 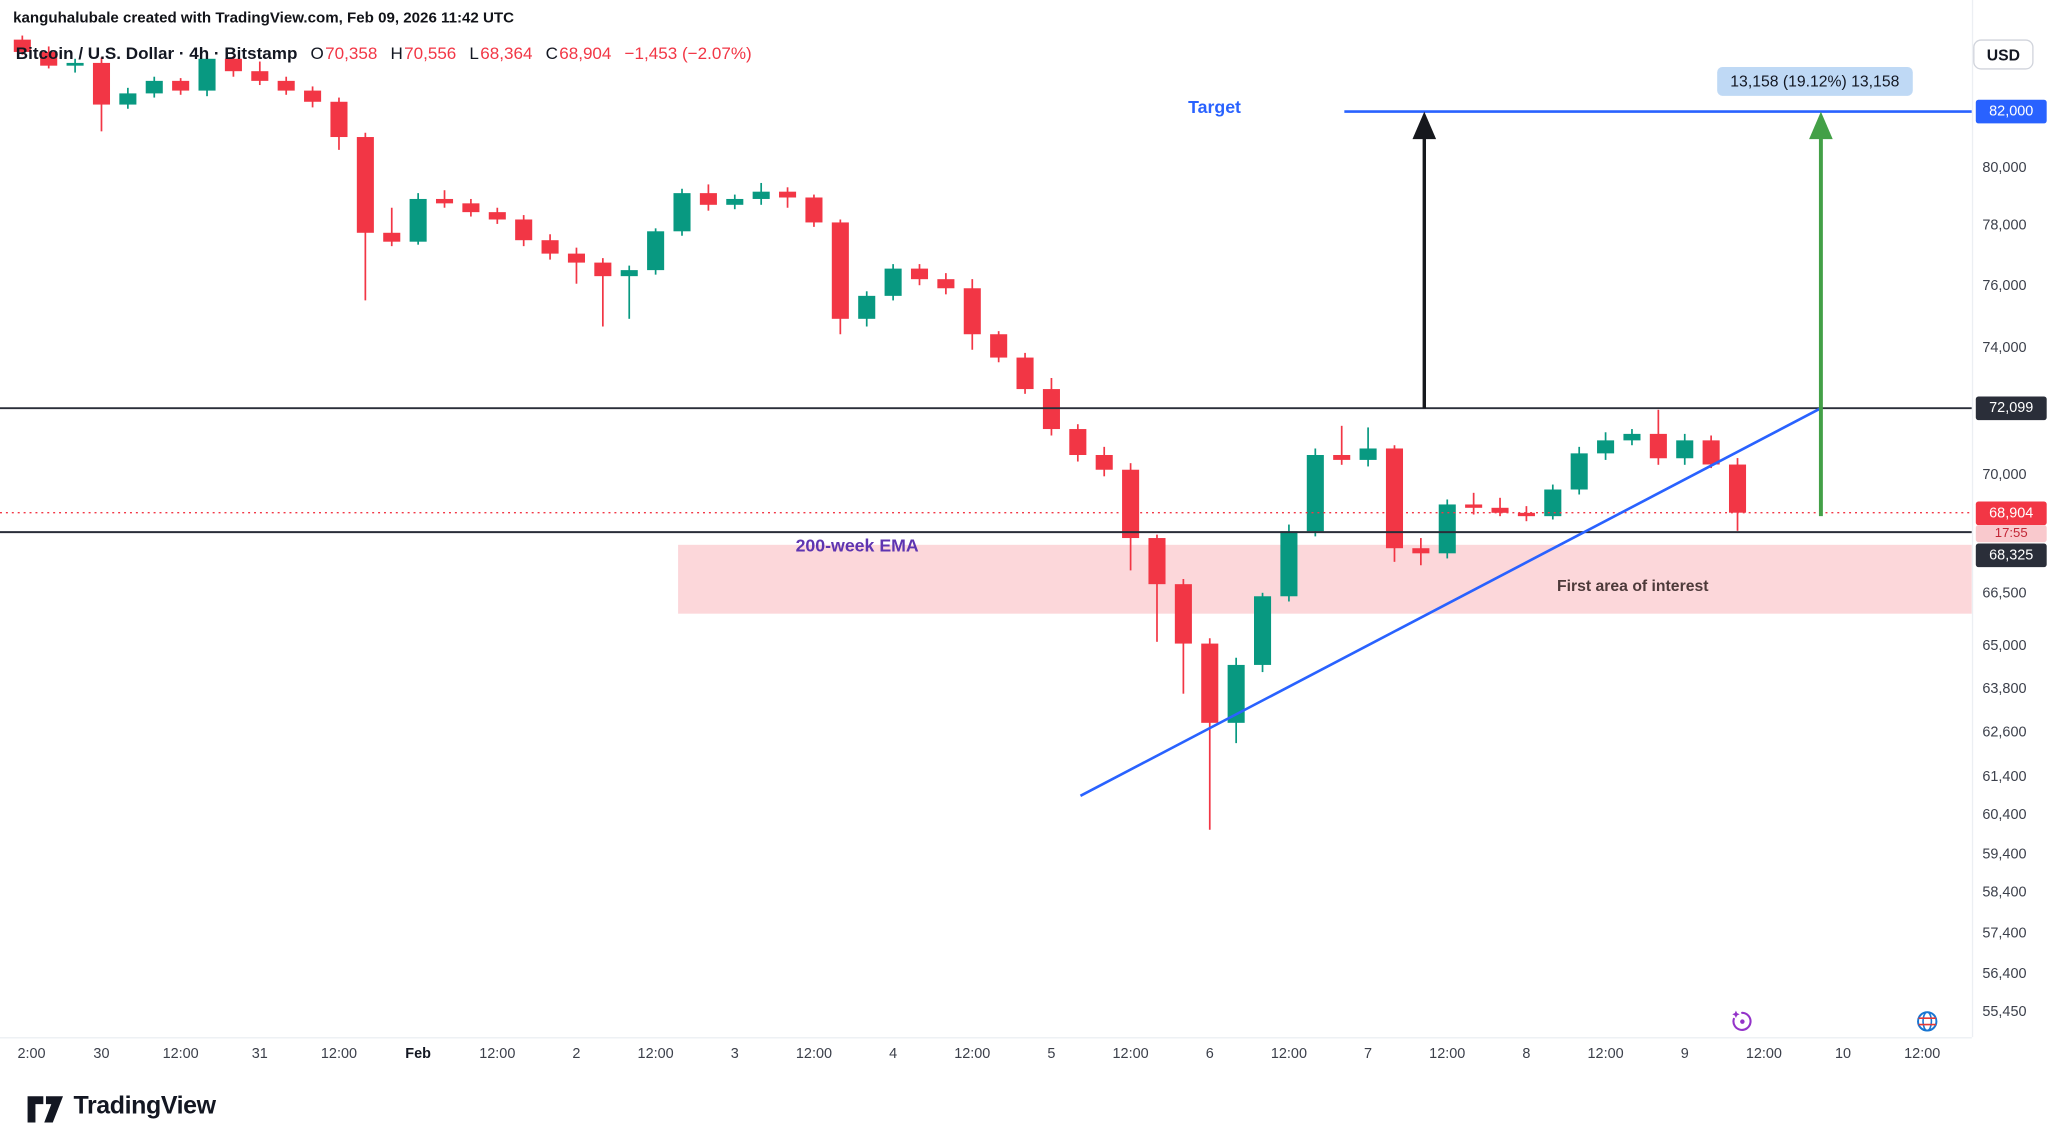 What do you see at coordinates (121, 1107) in the screenshot?
I see `tradingview-logo: TradingView` at bounding box center [121, 1107].